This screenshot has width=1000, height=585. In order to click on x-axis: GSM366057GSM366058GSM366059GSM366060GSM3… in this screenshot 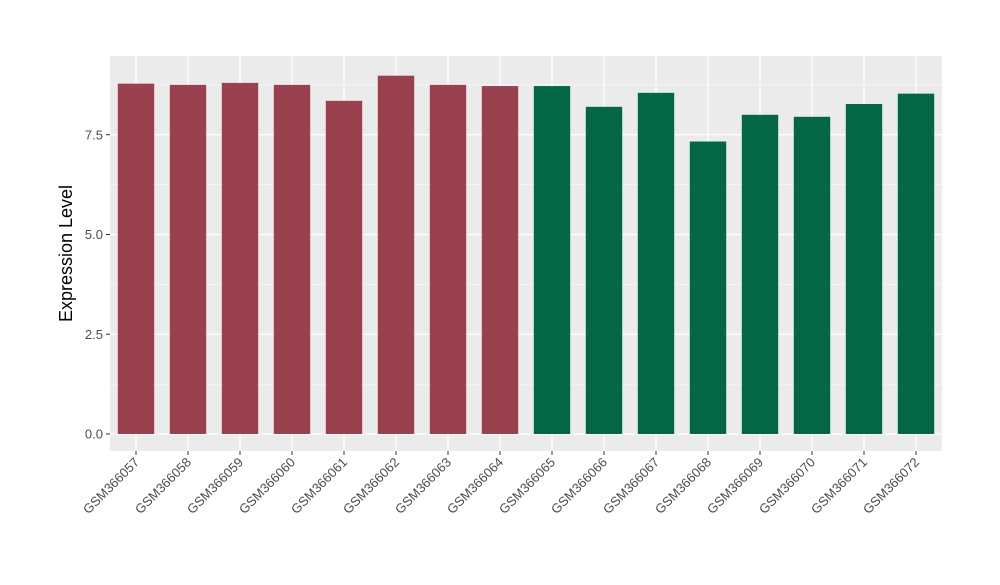, I will do `click(501, 484)`.